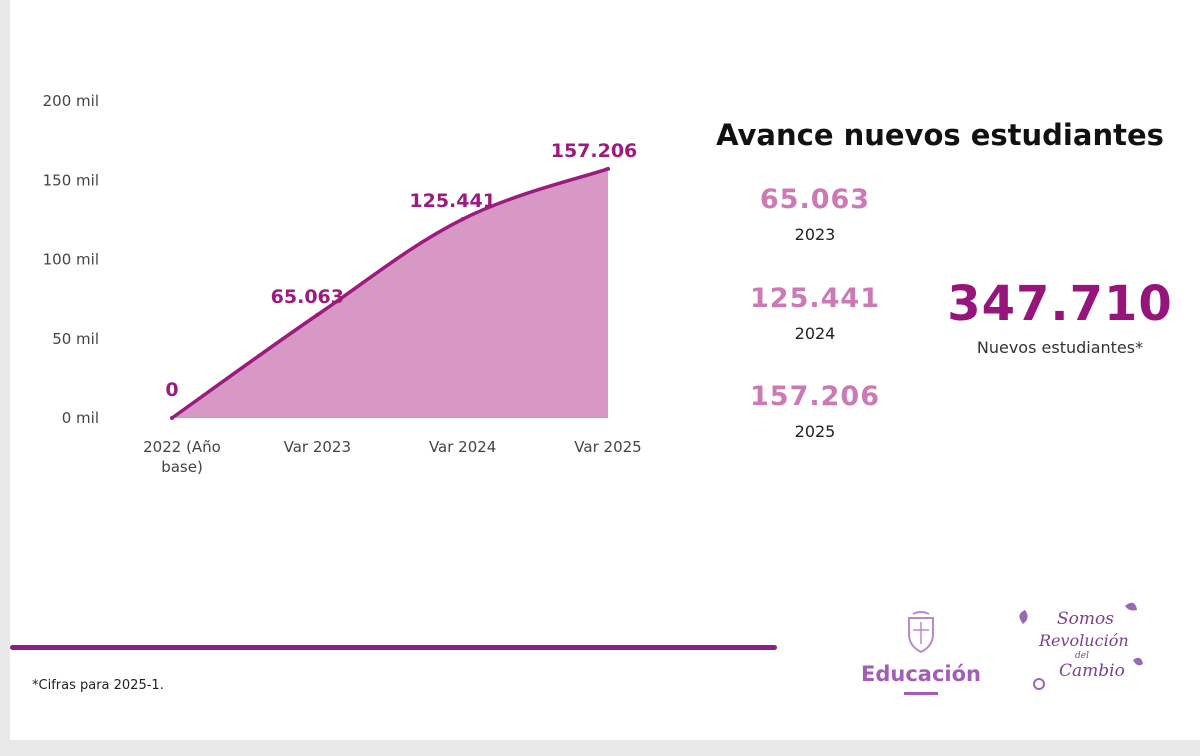  Describe the element at coordinates (1023, 617) in the screenshot. I see `butterfly-icon` at that location.